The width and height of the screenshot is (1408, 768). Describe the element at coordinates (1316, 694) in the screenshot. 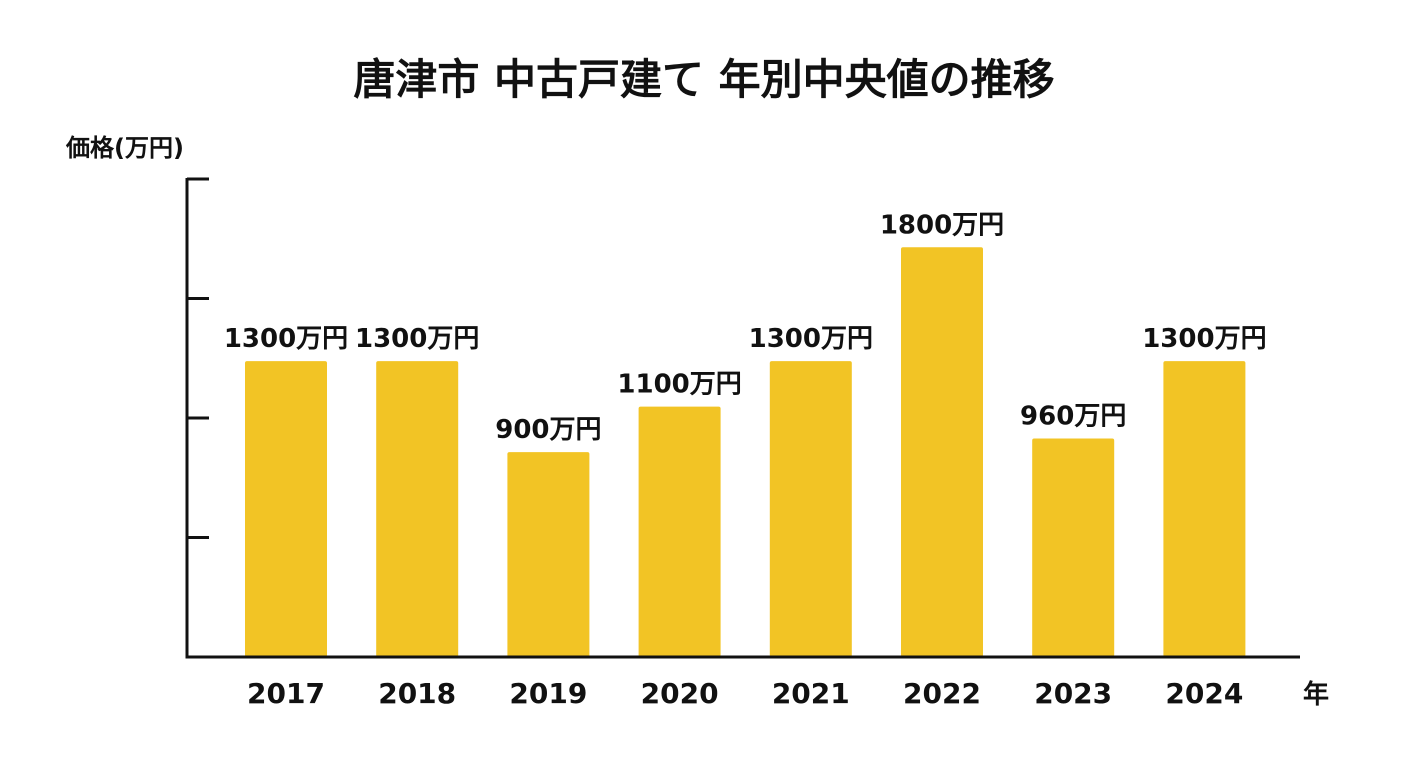

I see `x-axis-label: 年` at that location.